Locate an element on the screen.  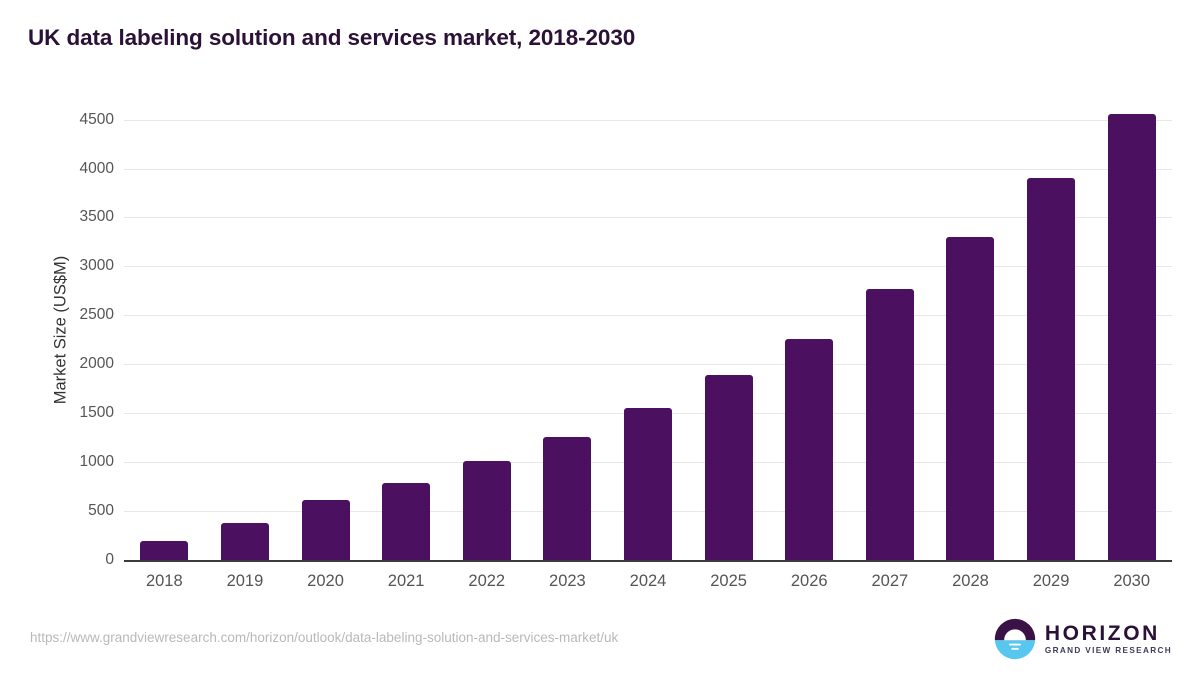
y-axis-tick-label: 1000 is located at coordinates (96, 462).